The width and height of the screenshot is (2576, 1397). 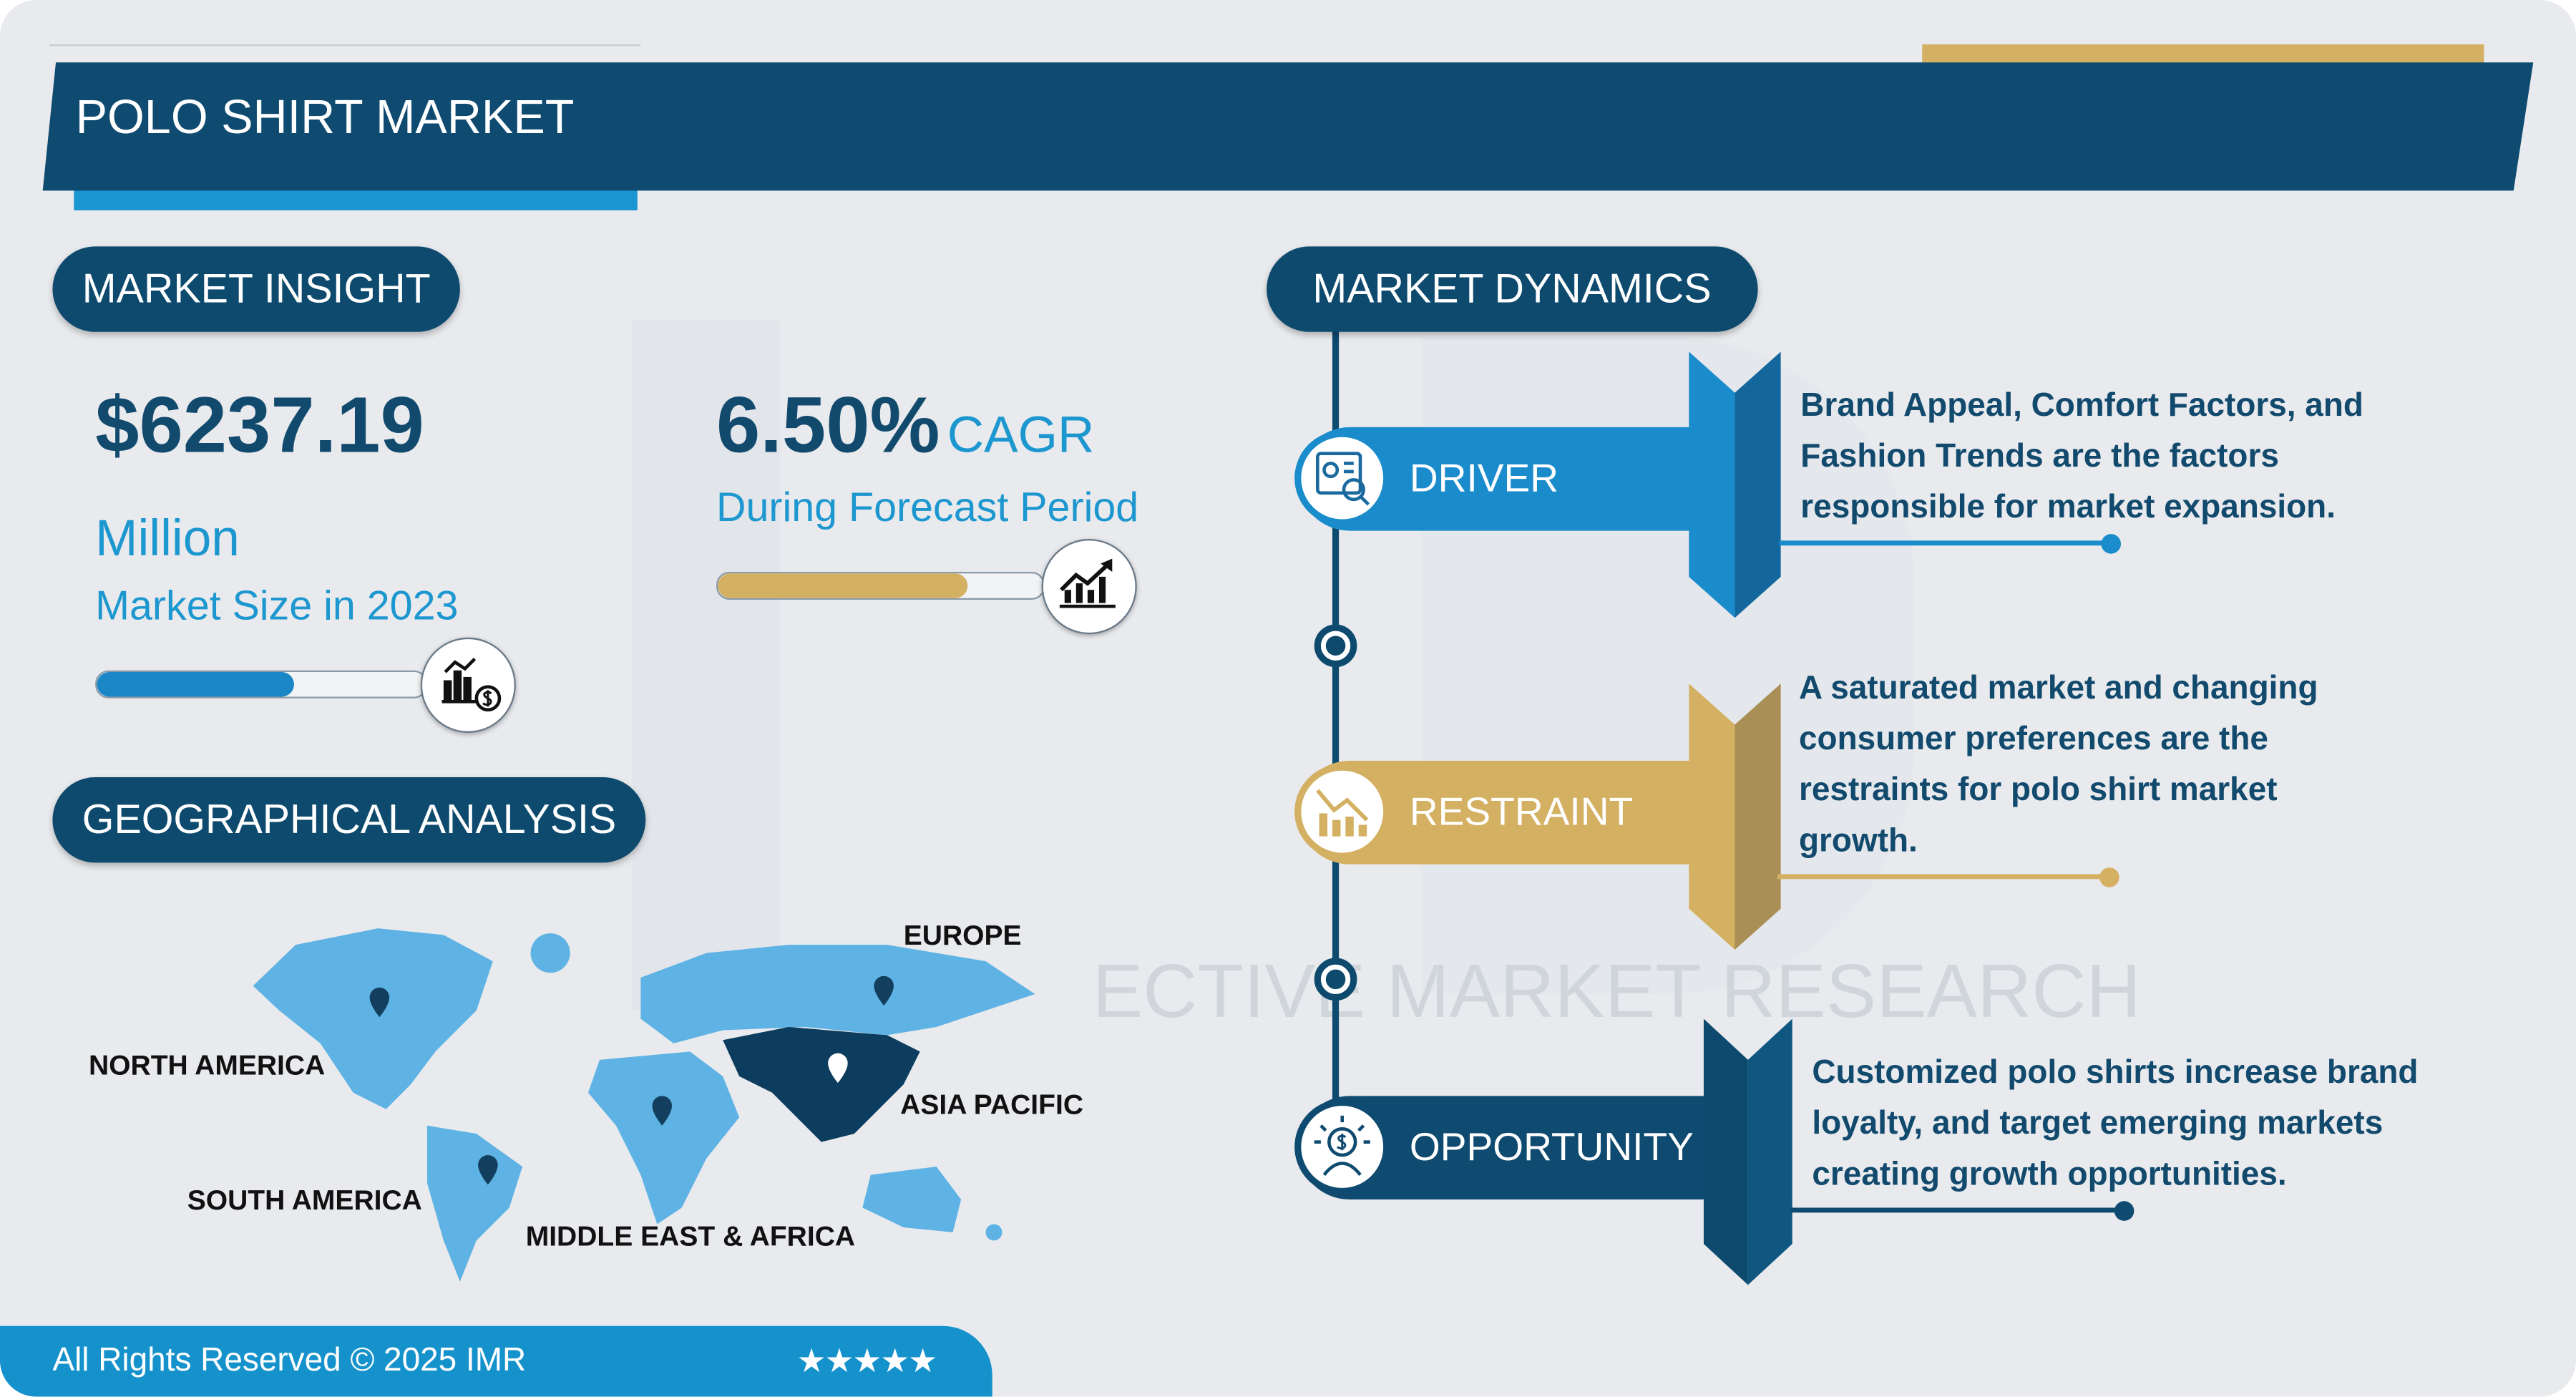 I want to click on region-label-middle-east-africa: MIDDLE EAST & AFRICA, so click(x=690, y=1236).